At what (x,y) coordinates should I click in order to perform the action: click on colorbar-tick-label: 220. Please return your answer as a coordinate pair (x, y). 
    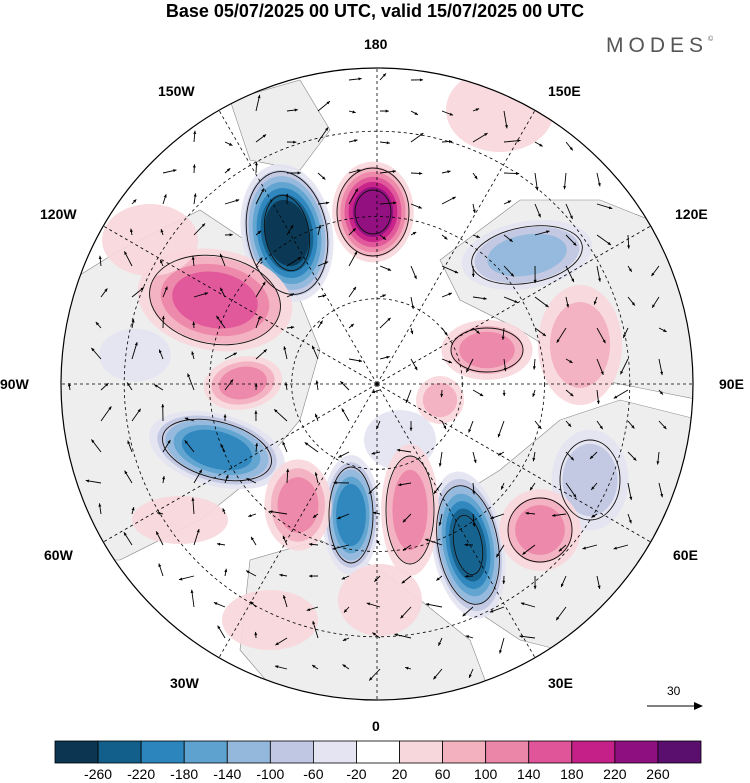
    Looking at the image, I should click on (615, 774).